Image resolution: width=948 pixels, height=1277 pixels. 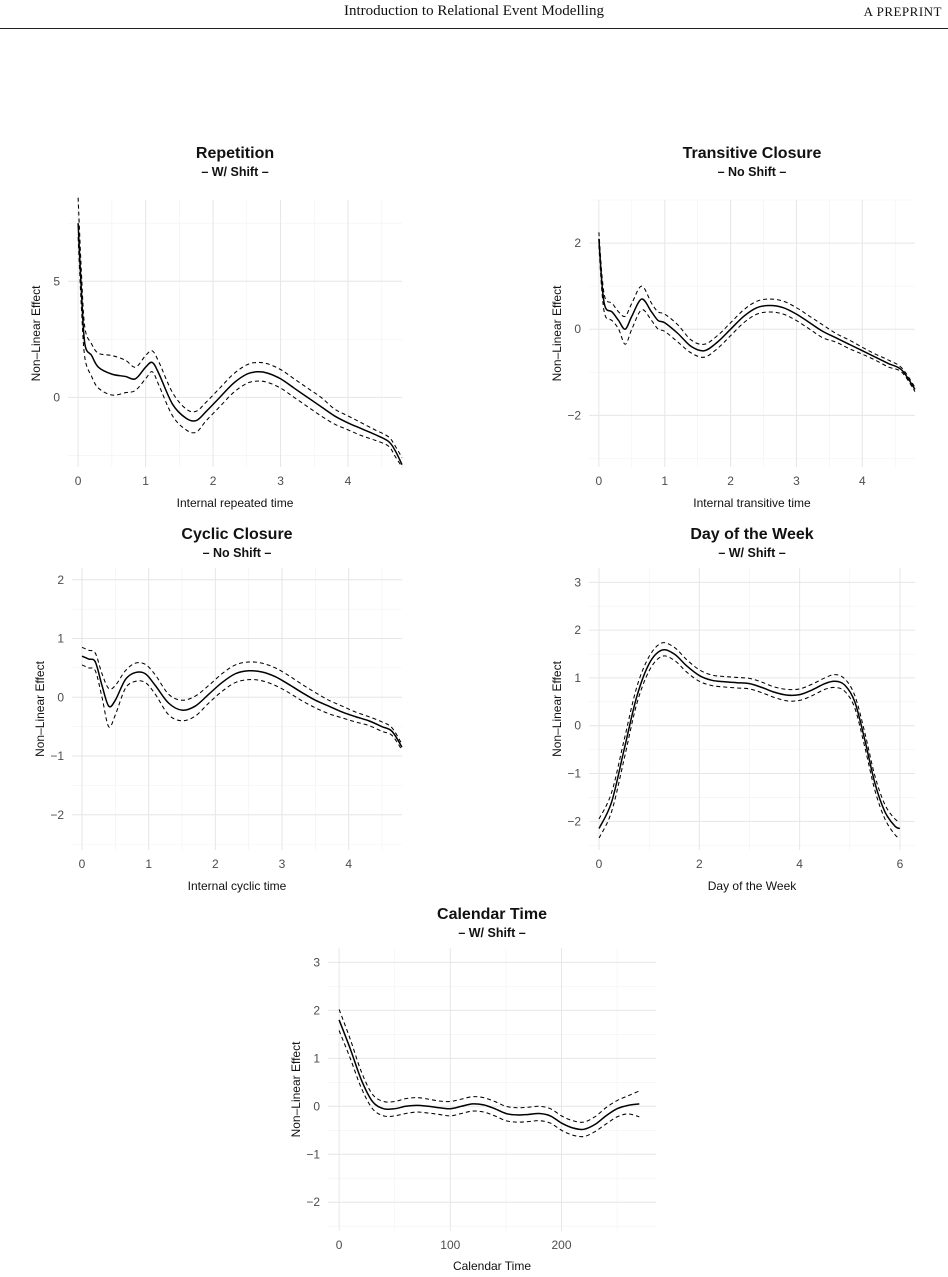 What do you see at coordinates (751, 534) in the screenshot?
I see `chart-title: Day of the Week` at bounding box center [751, 534].